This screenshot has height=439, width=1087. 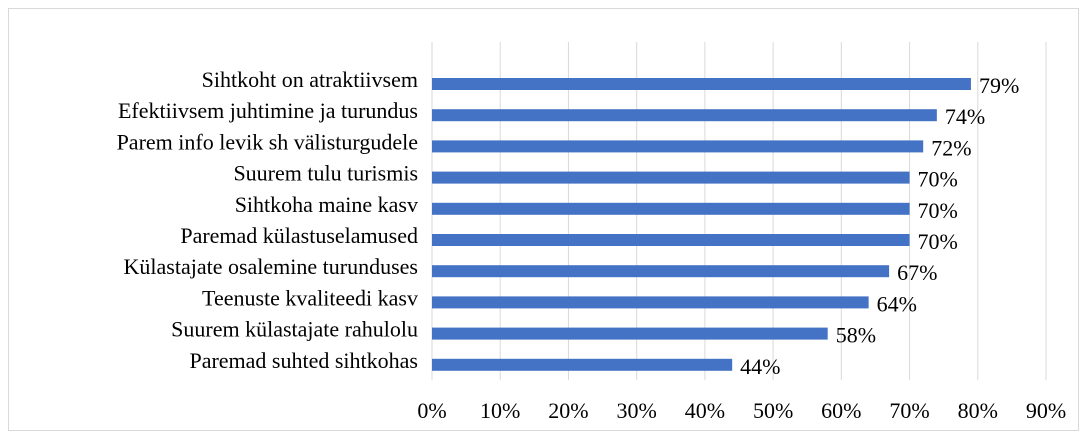 What do you see at coordinates (909, 410) in the screenshot?
I see `x-tick-label: 70%` at bounding box center [909, 410].